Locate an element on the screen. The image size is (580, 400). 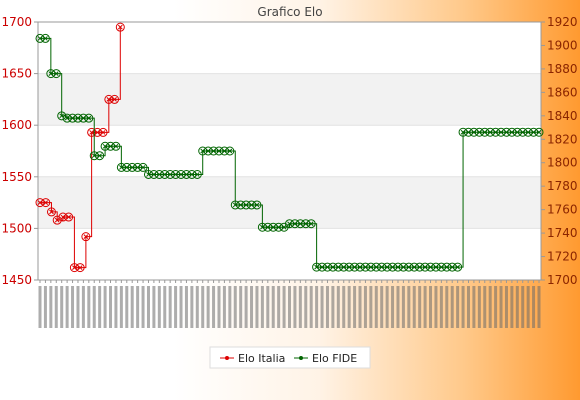
y-right-tick-label: 1700 is located at coordinates (562, 280).